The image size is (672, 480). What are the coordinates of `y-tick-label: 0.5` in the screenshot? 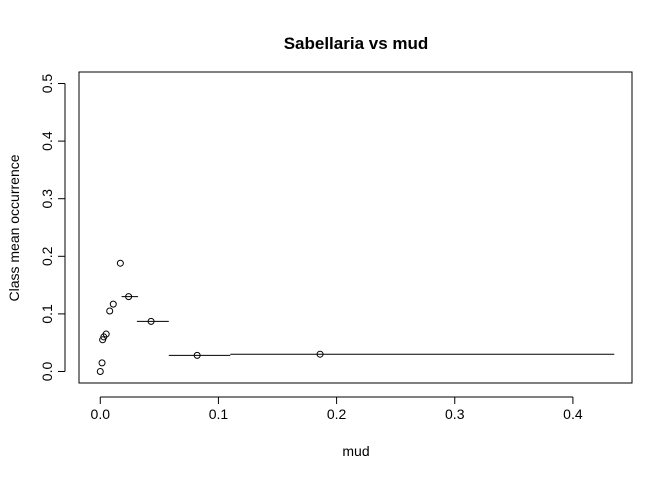 It's located at (47, 84).